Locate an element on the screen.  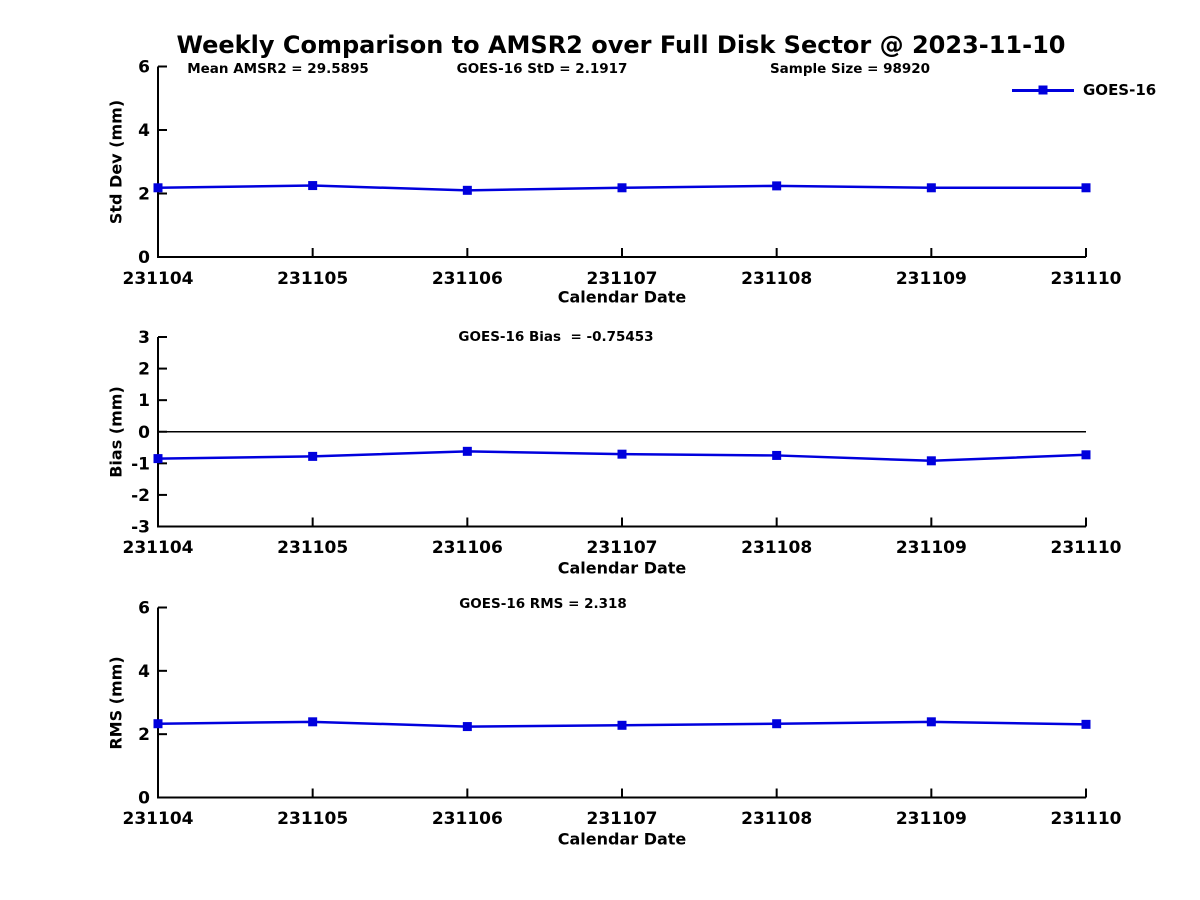
bias-x-axis-label: Calendar Date is located at coordinates (622, 568).